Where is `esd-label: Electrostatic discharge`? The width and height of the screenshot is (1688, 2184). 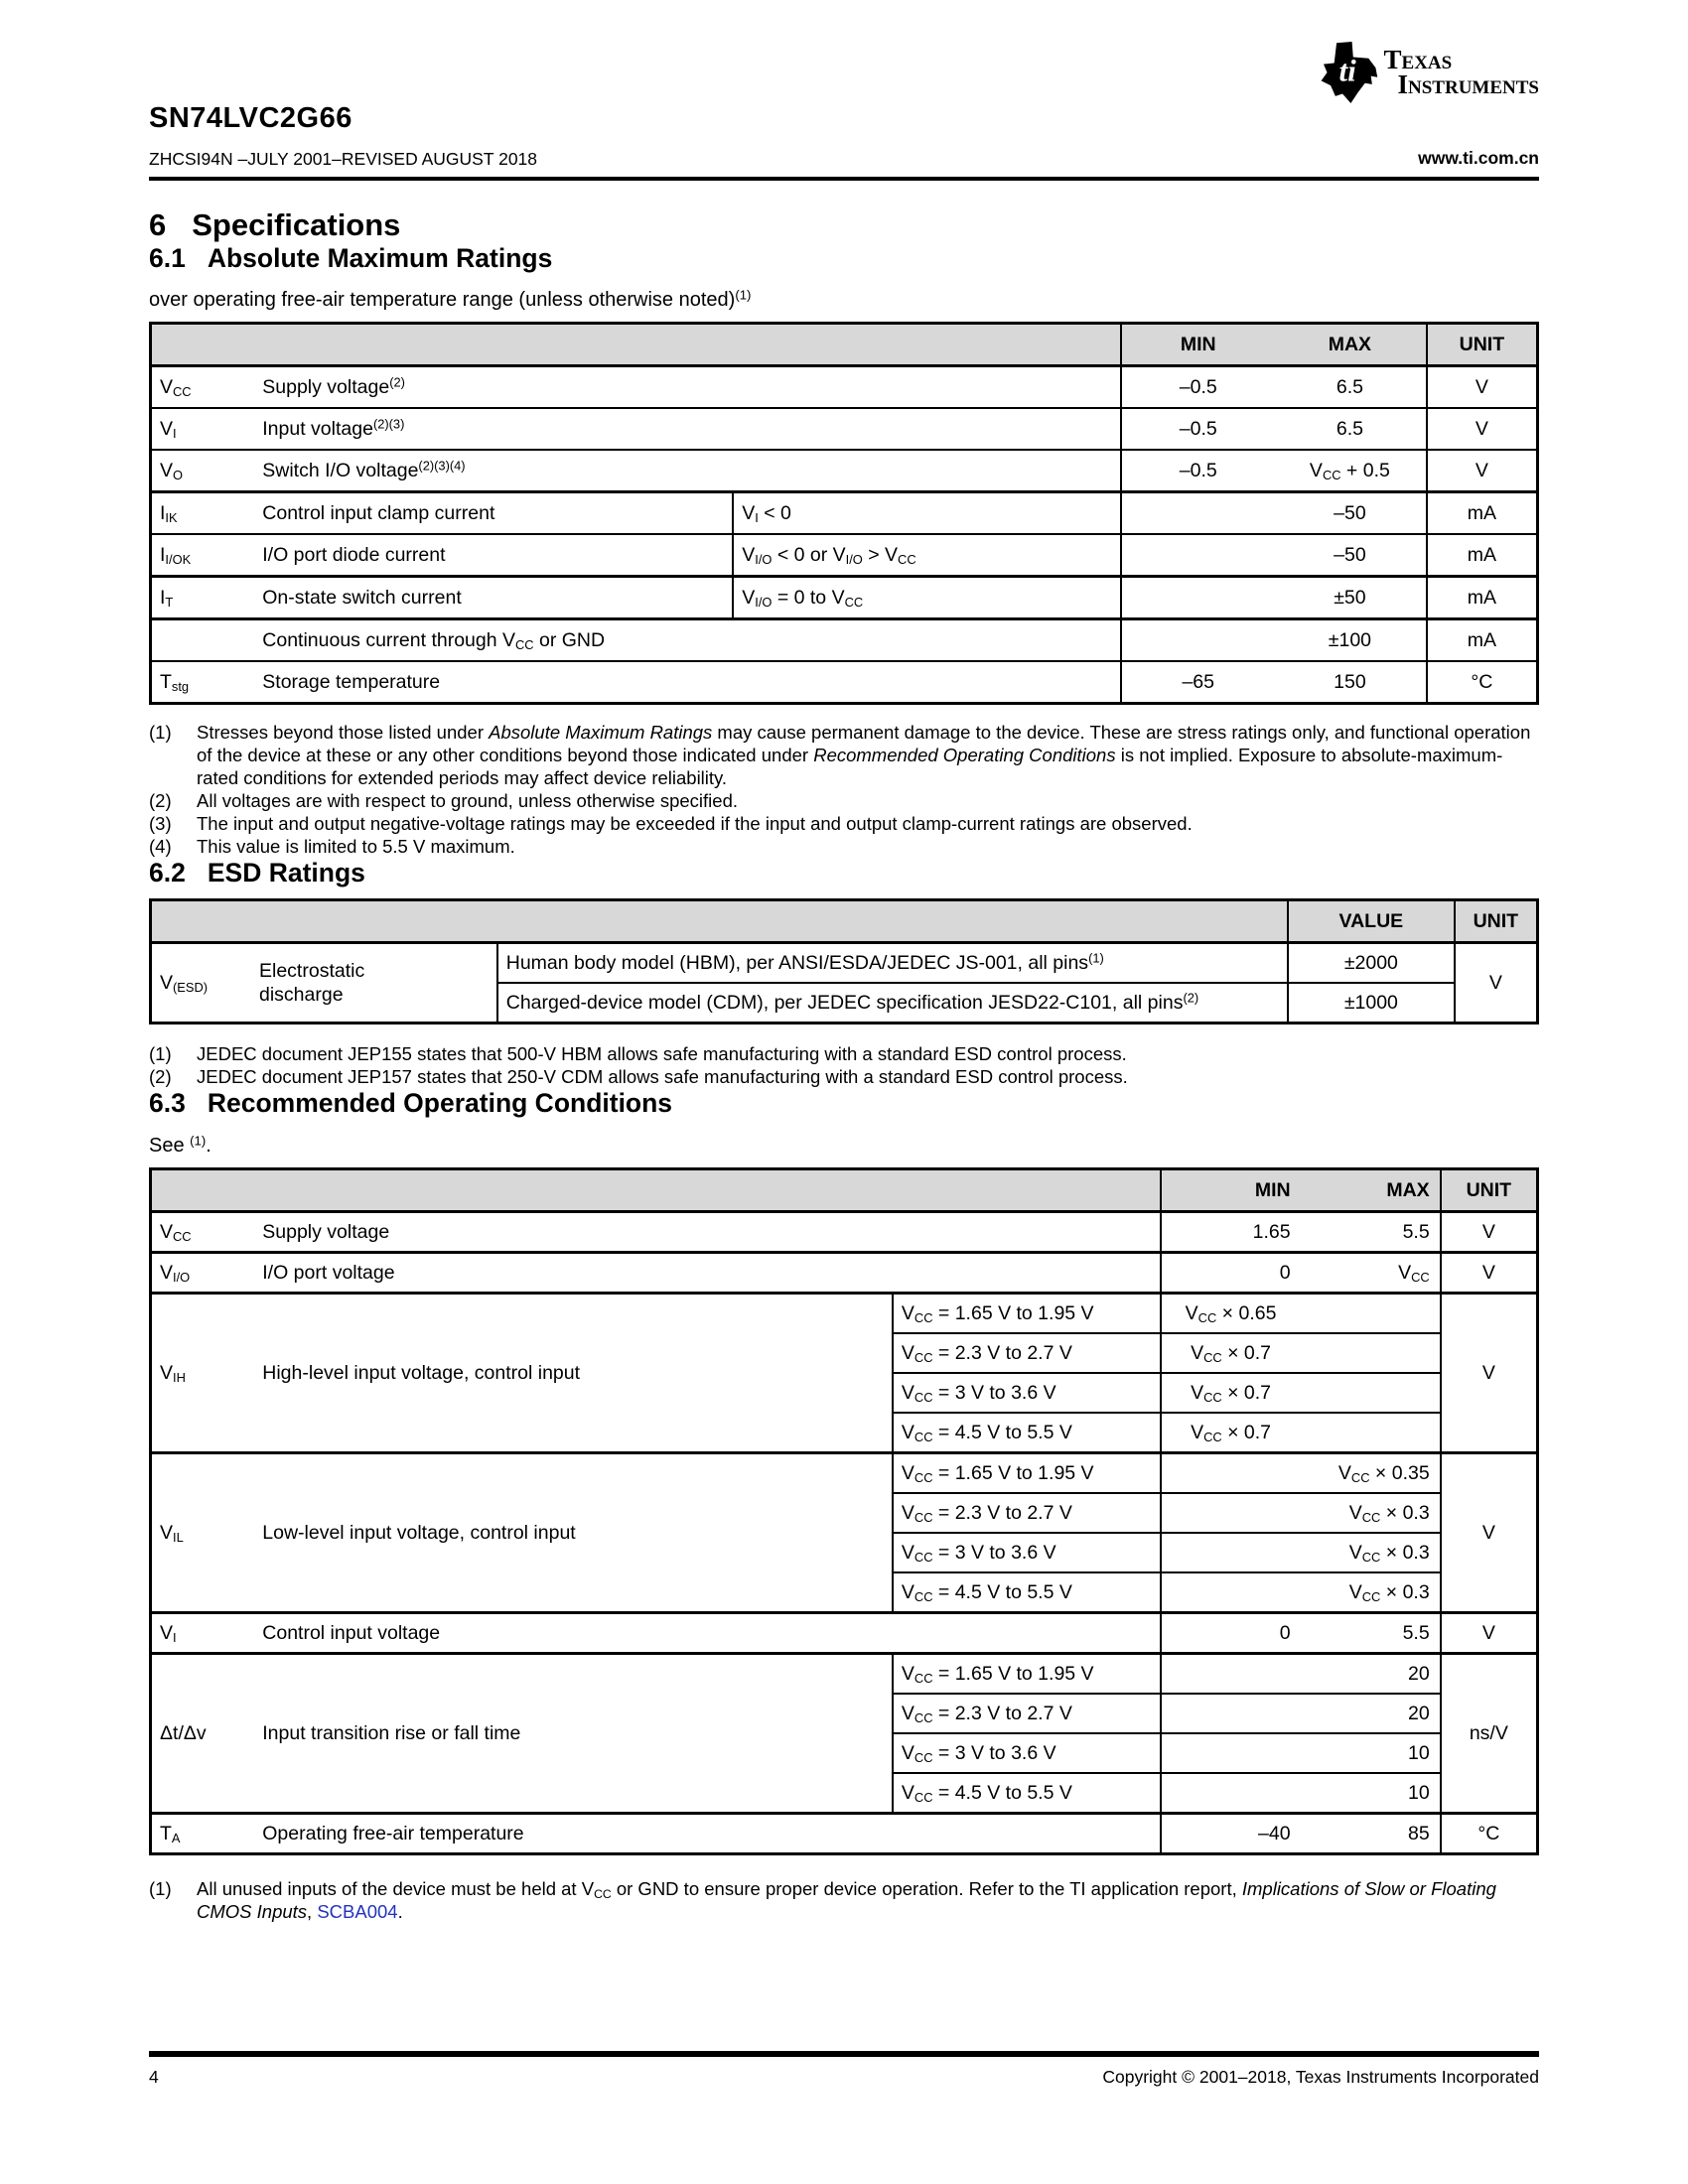 esd-label: Electrostatic discharge is located at coordinates (312, 982).